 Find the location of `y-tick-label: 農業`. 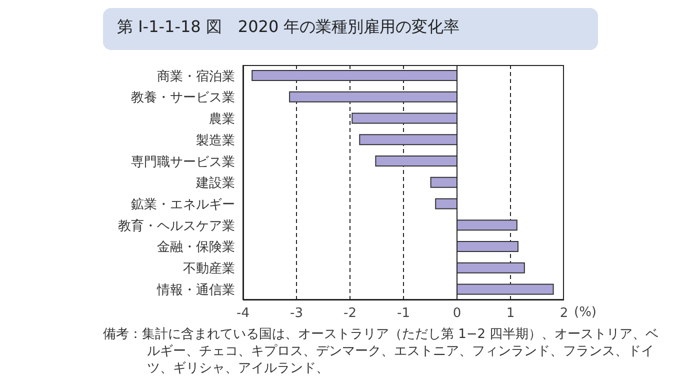

y-tick-label: 農業 is located at coordinates (222, 120).